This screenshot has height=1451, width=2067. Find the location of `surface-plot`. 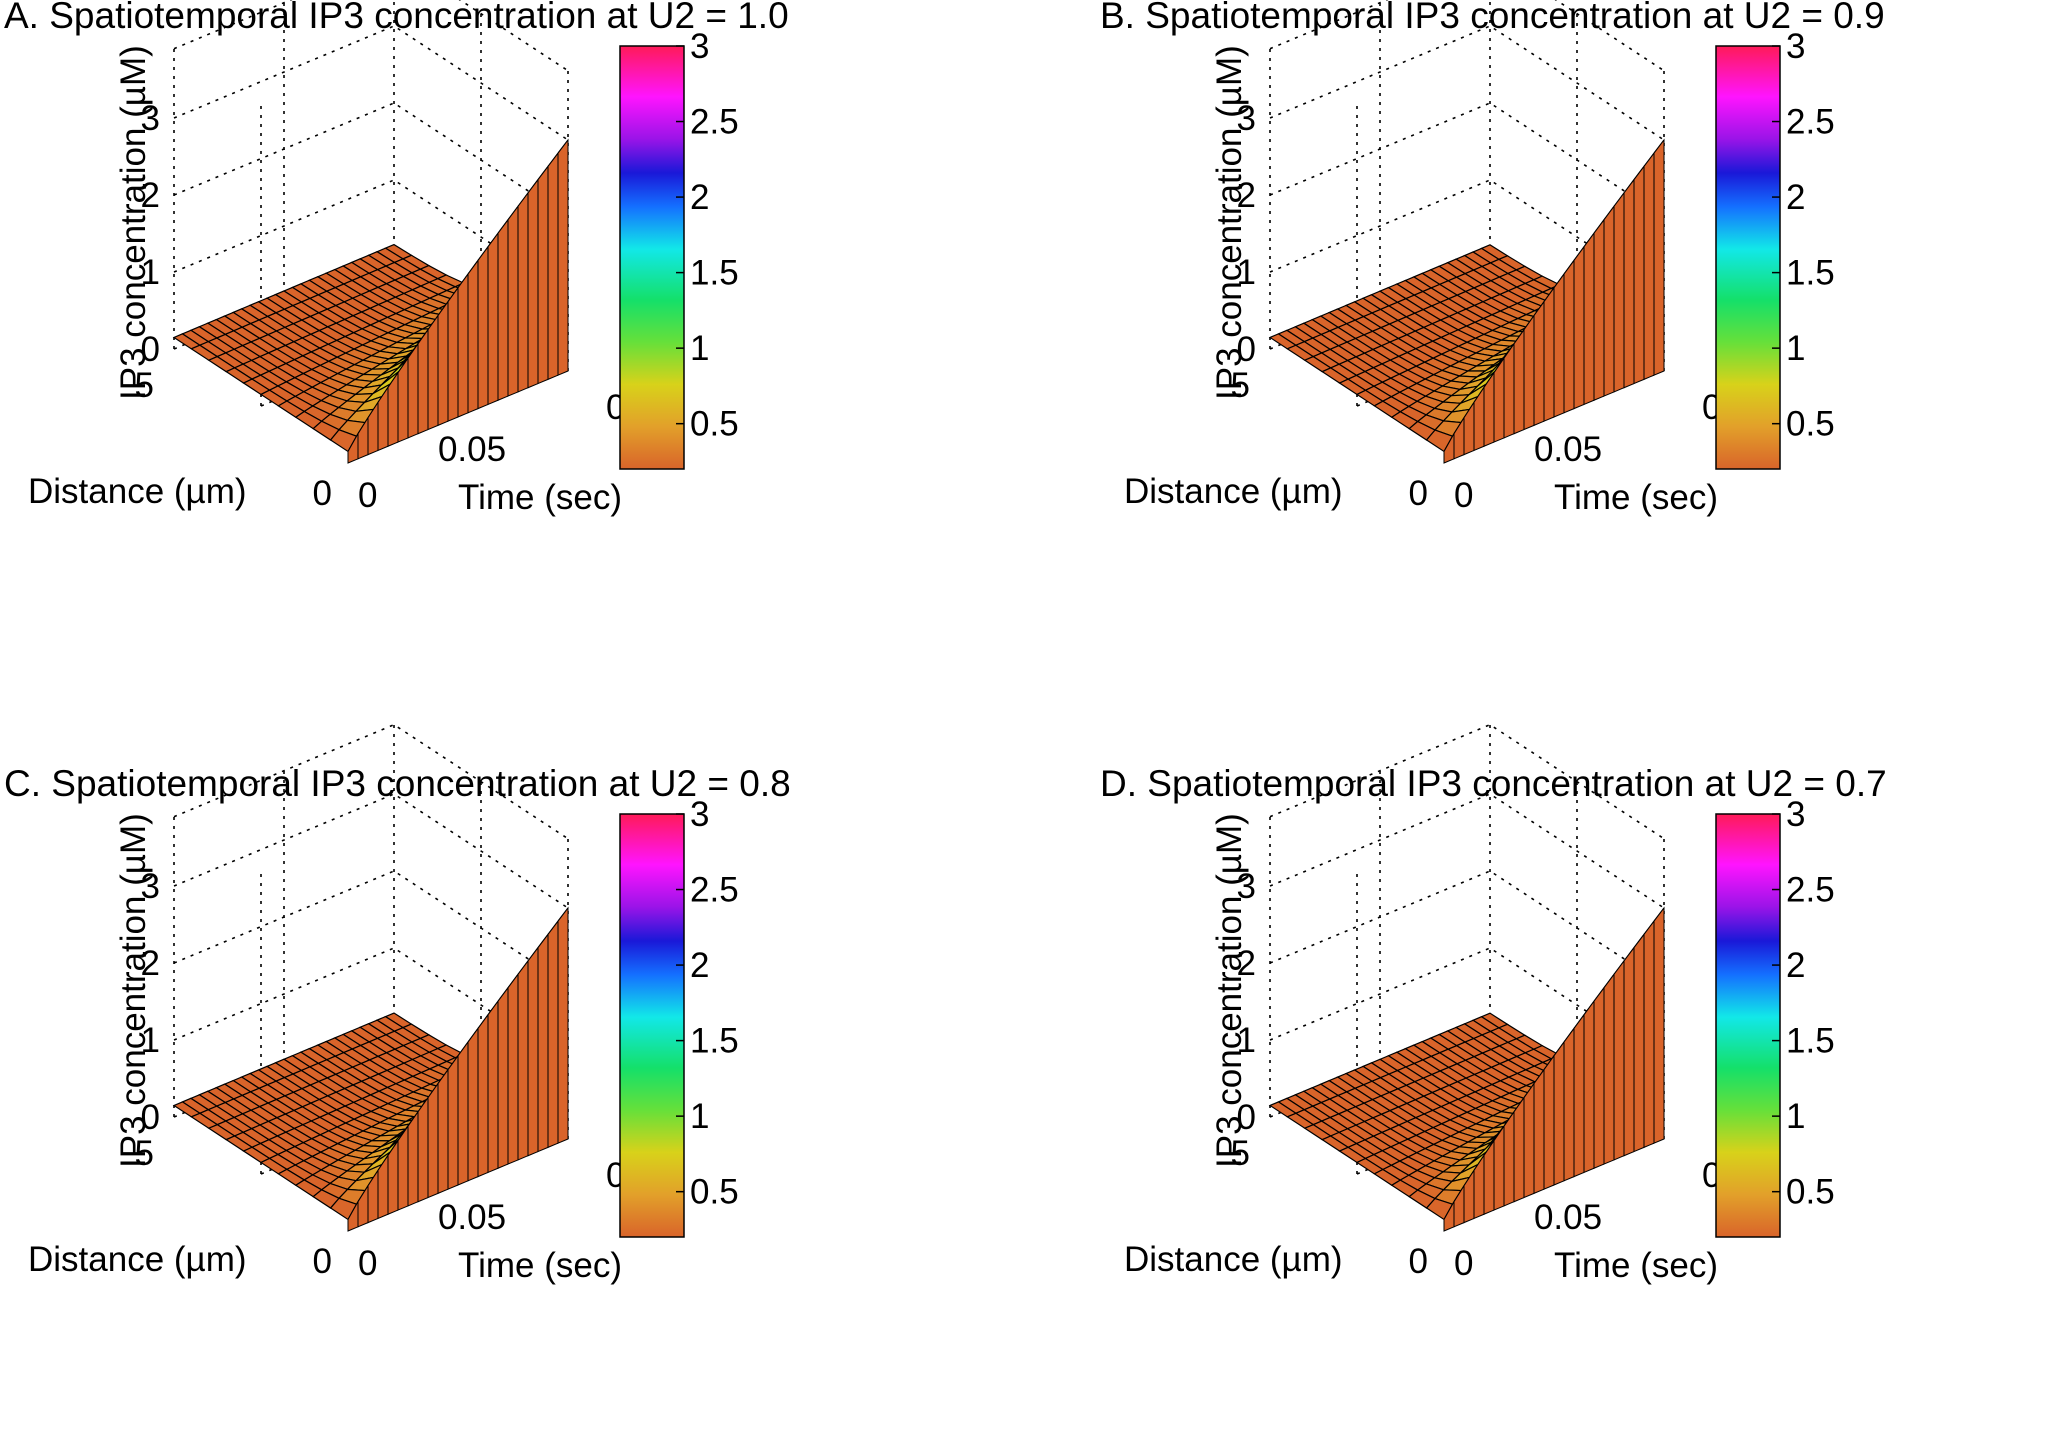

surface-plot is located at coordinates (1466, 1069).